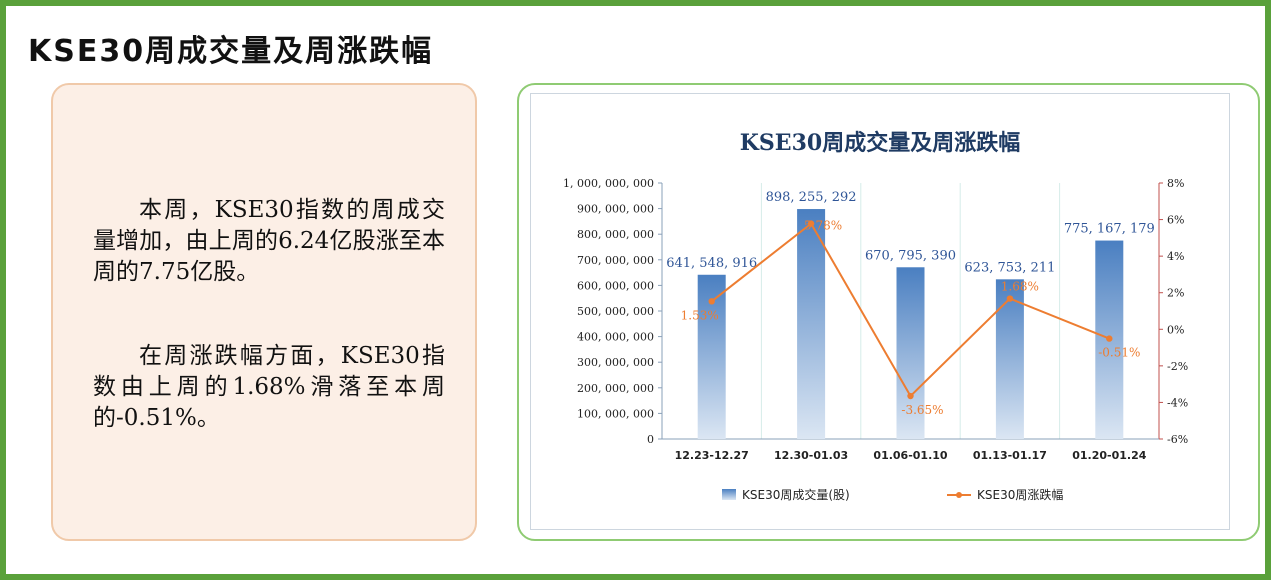 The height and width of the screenshot is (580, 1271). I want to click on y-right-tick-label: 0%, so click(1175, 329).